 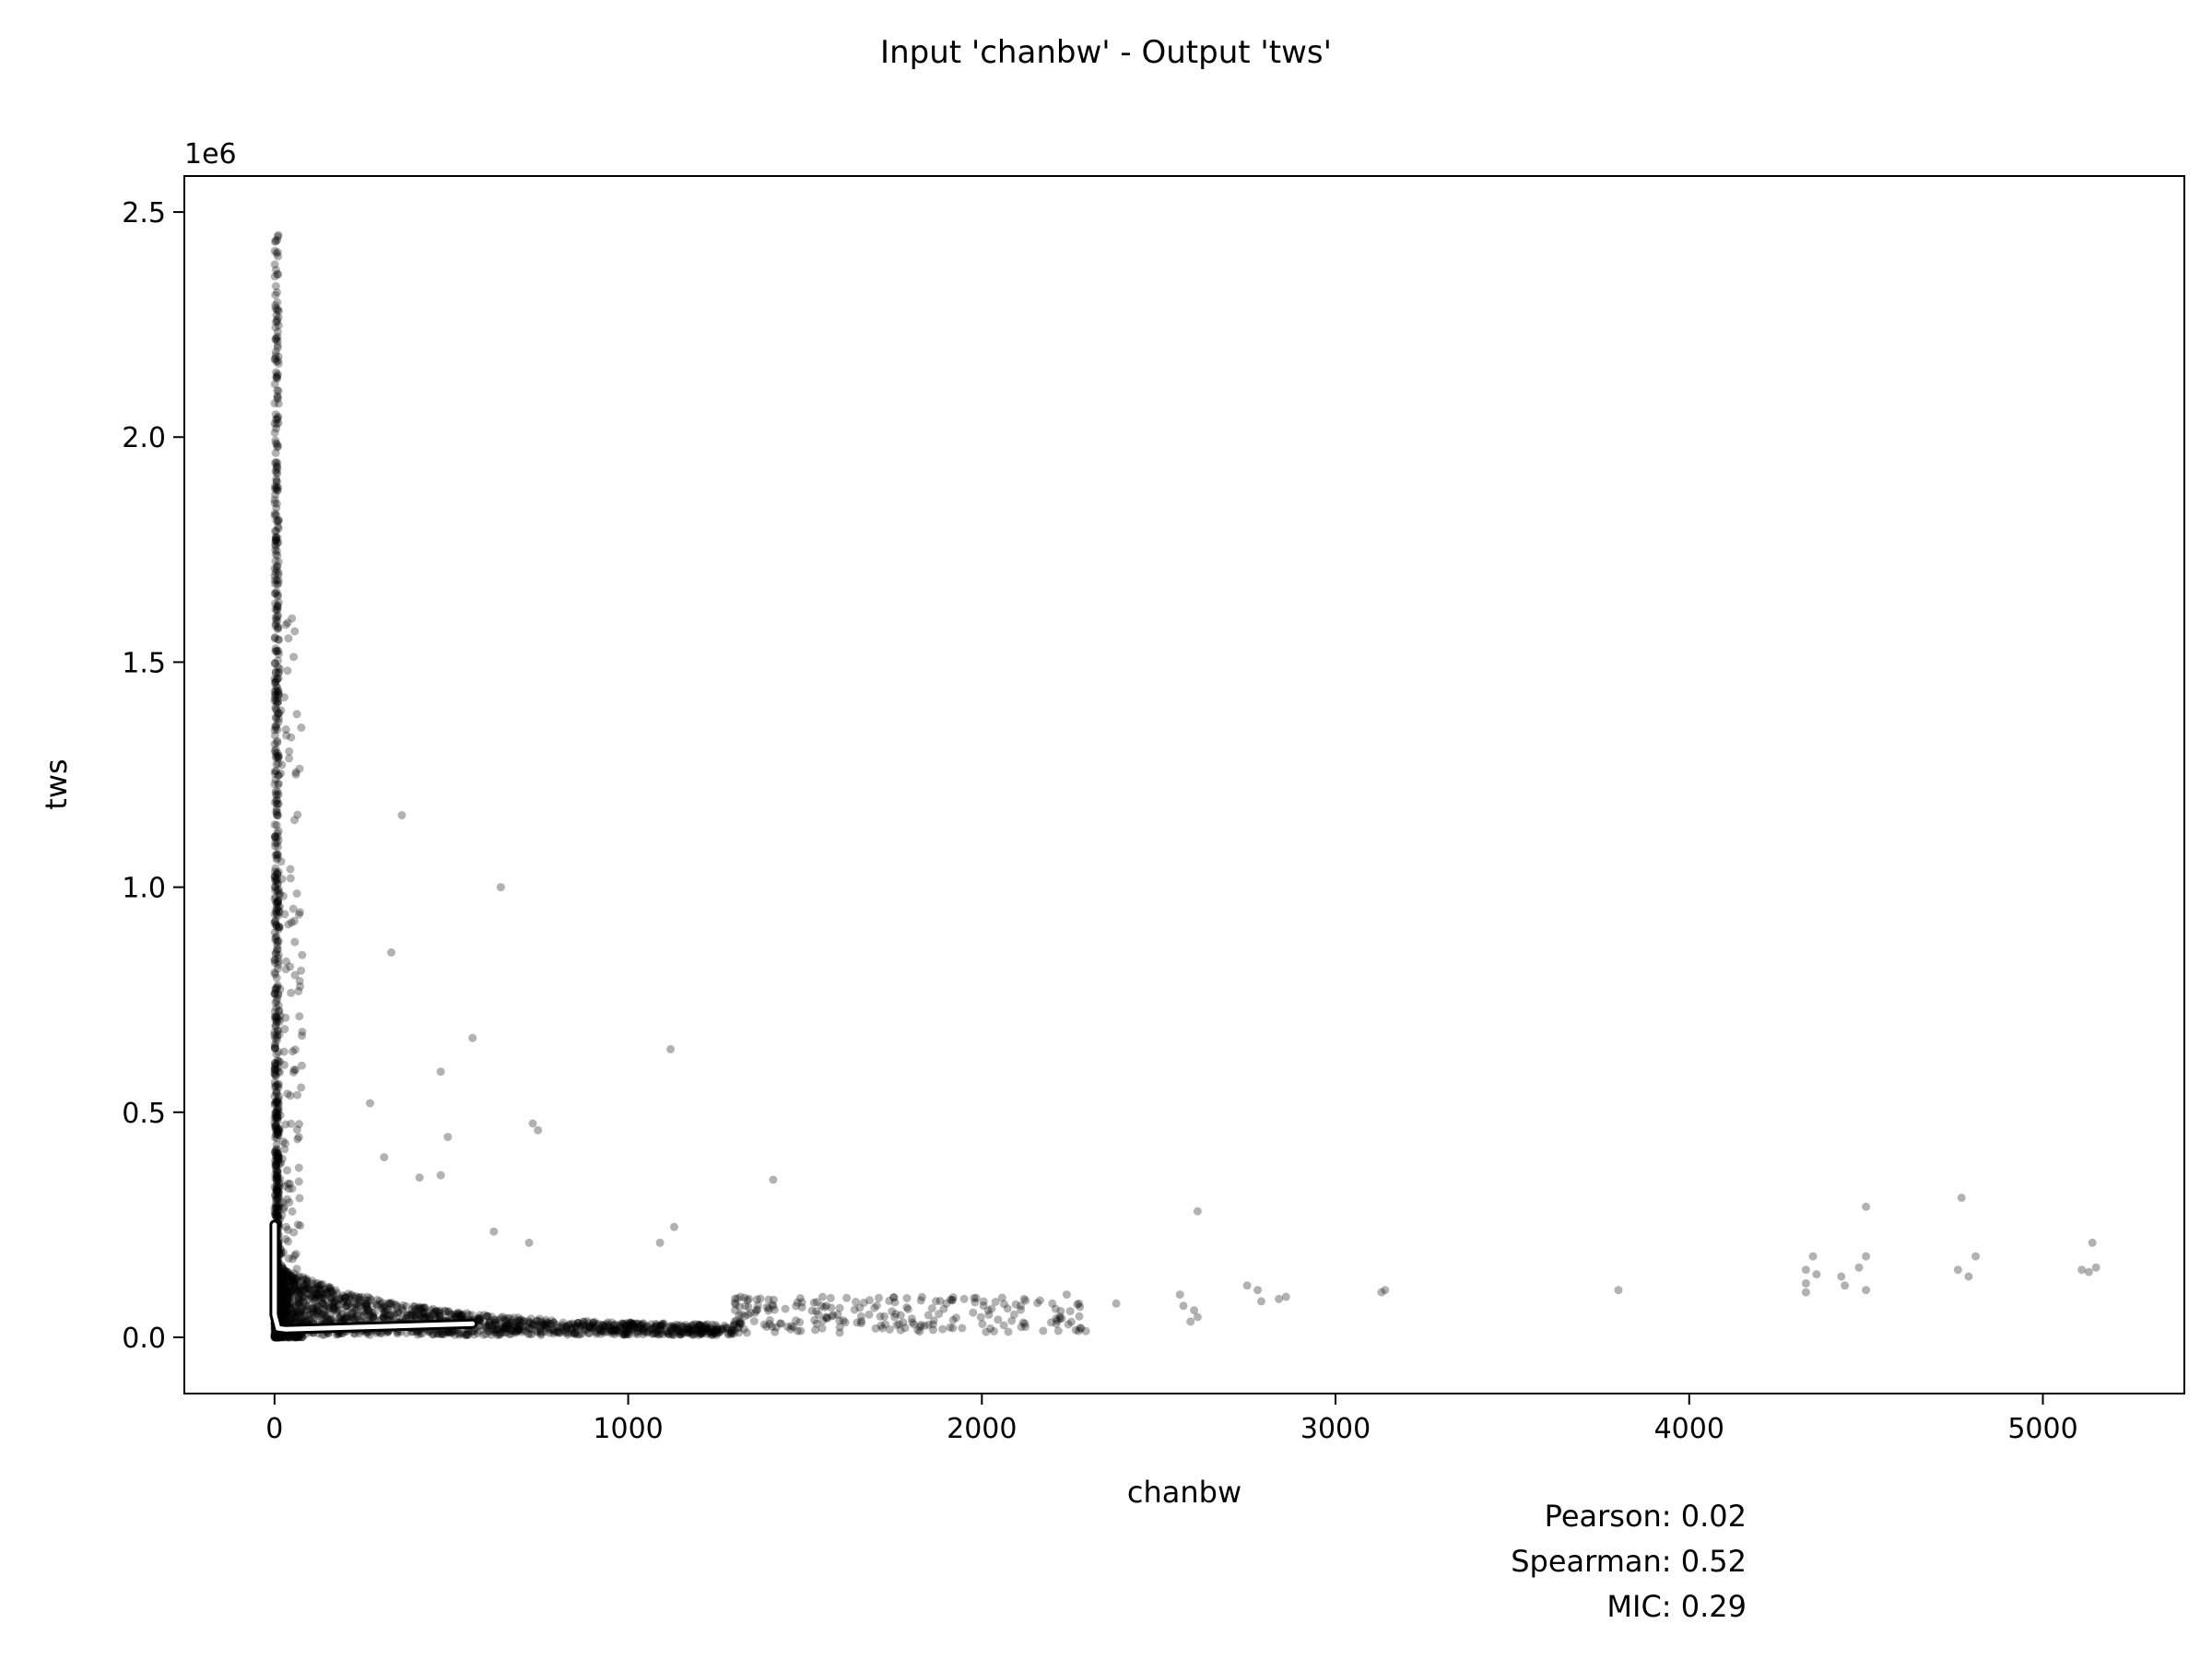 What do you see at coordinates (1629, 1561) in the screenshot?
I see `stat-spearman: Spearman: 0.52` at bounding box center [1629, 1561].